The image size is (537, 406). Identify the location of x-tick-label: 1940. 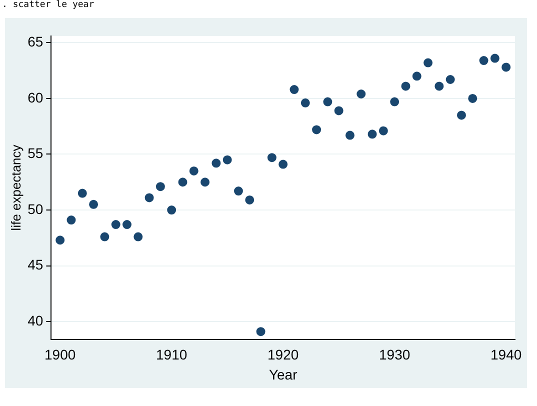
(506, 354).